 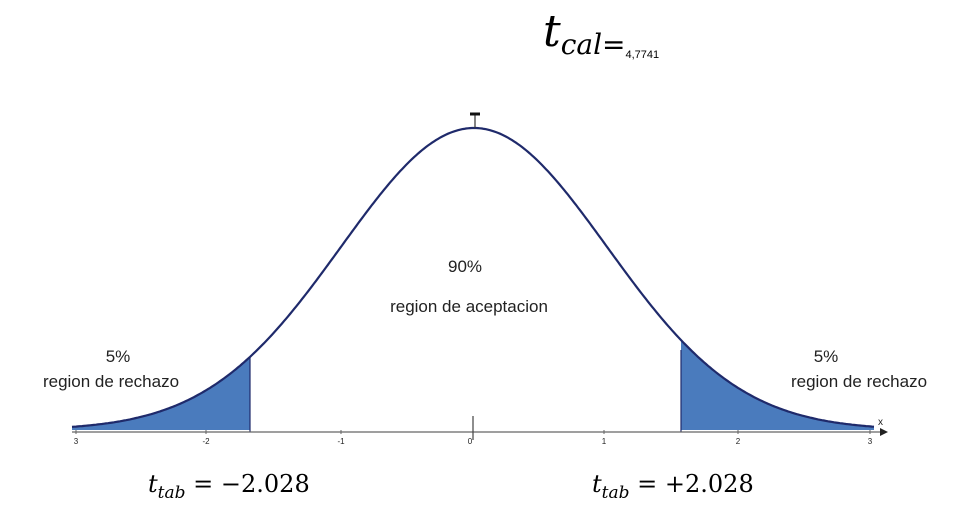 I want to click on right-rejection-percent: 5%, so click(x=826, y=356).